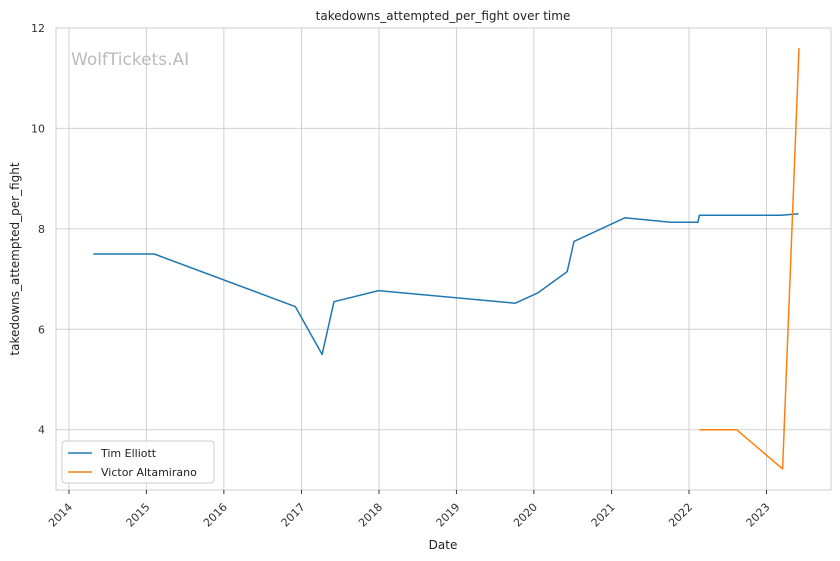  Describe the element at coordinates (41, 430) in the screenshot. I see `y-tick-label: 4` at that location.